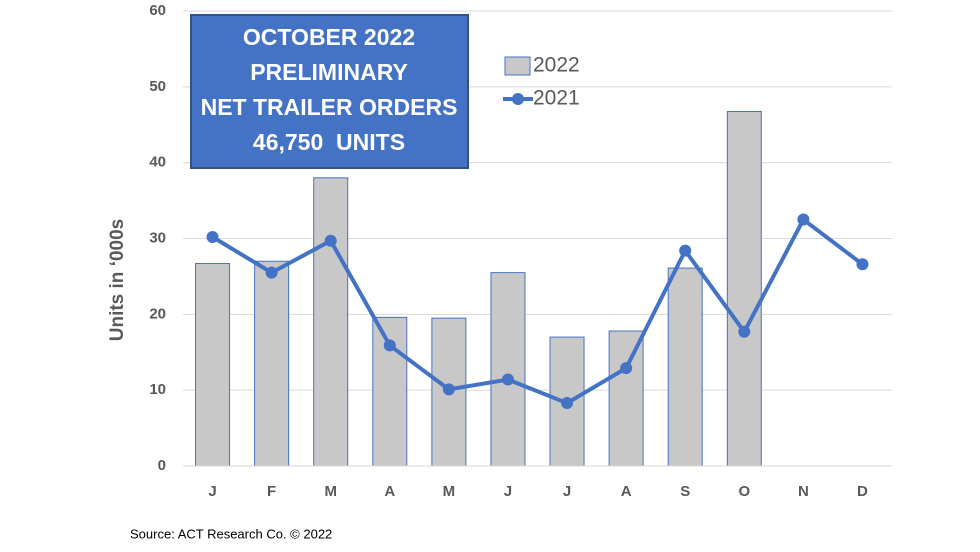 The width and height of the screenshot is (980, 552). Describe the element at coordinates (329, 91) in the screenshot. I see `annotation-box` at that location.